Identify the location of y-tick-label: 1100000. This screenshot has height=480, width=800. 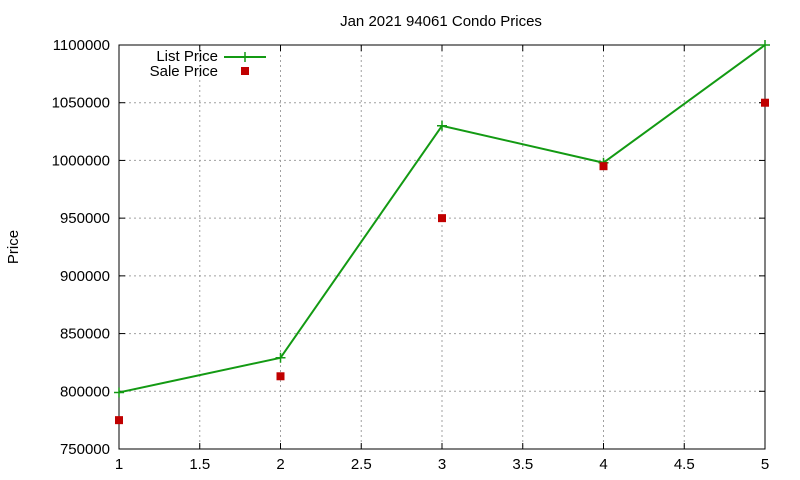
(81, 45).